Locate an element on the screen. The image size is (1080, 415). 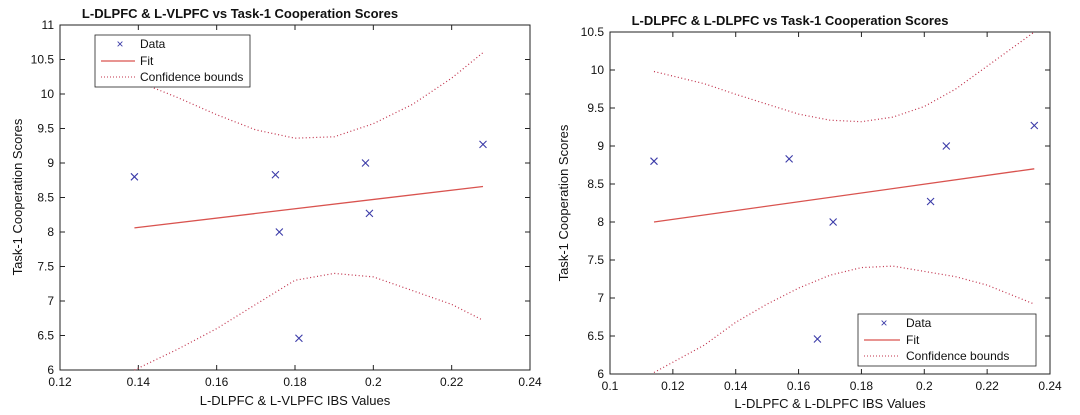
chart-2-y-tick-label: 8 is located at coordinates (600, 222).